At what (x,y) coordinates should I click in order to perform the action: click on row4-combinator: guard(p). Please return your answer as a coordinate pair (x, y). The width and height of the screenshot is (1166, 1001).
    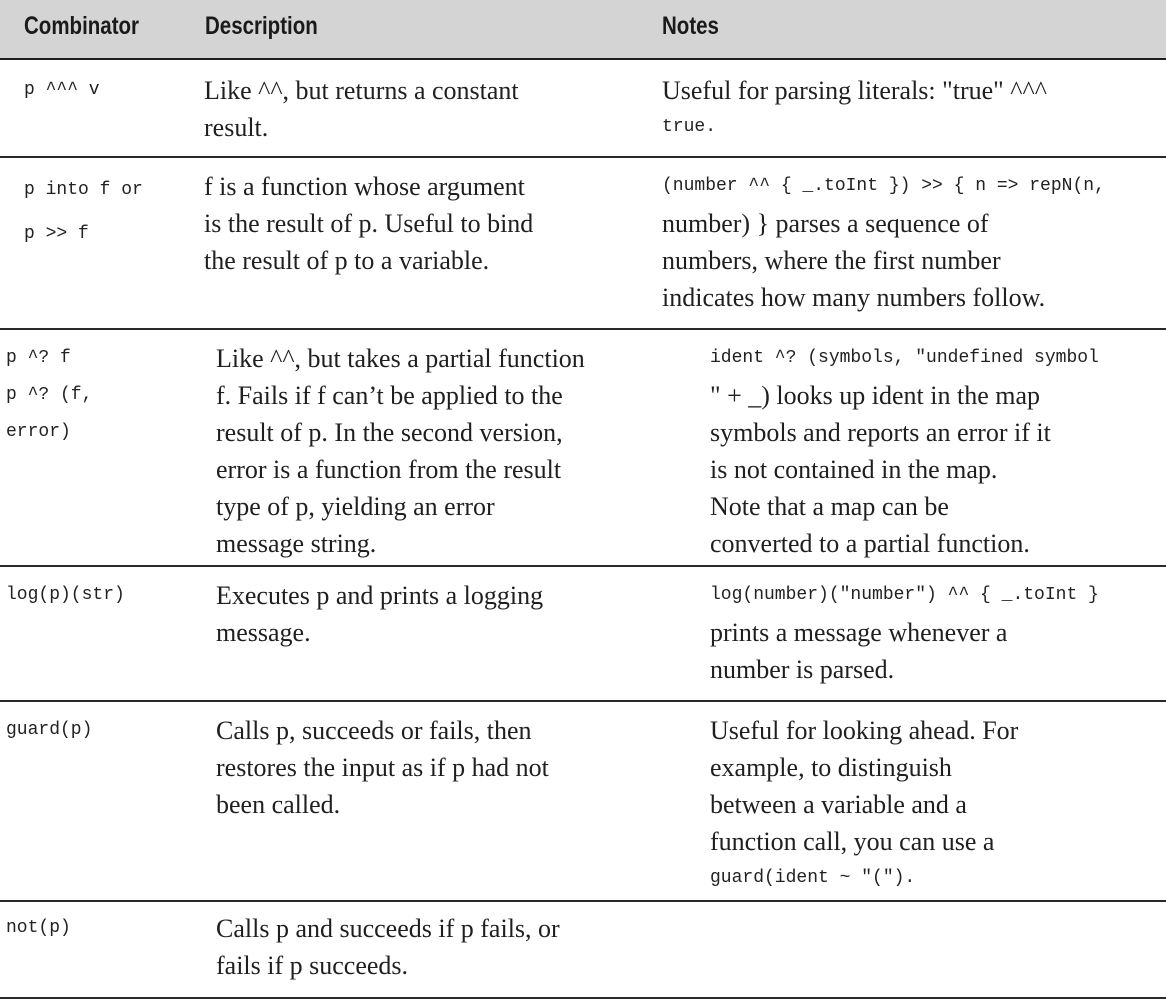
    Looking at the image, I should click on (49, 730).